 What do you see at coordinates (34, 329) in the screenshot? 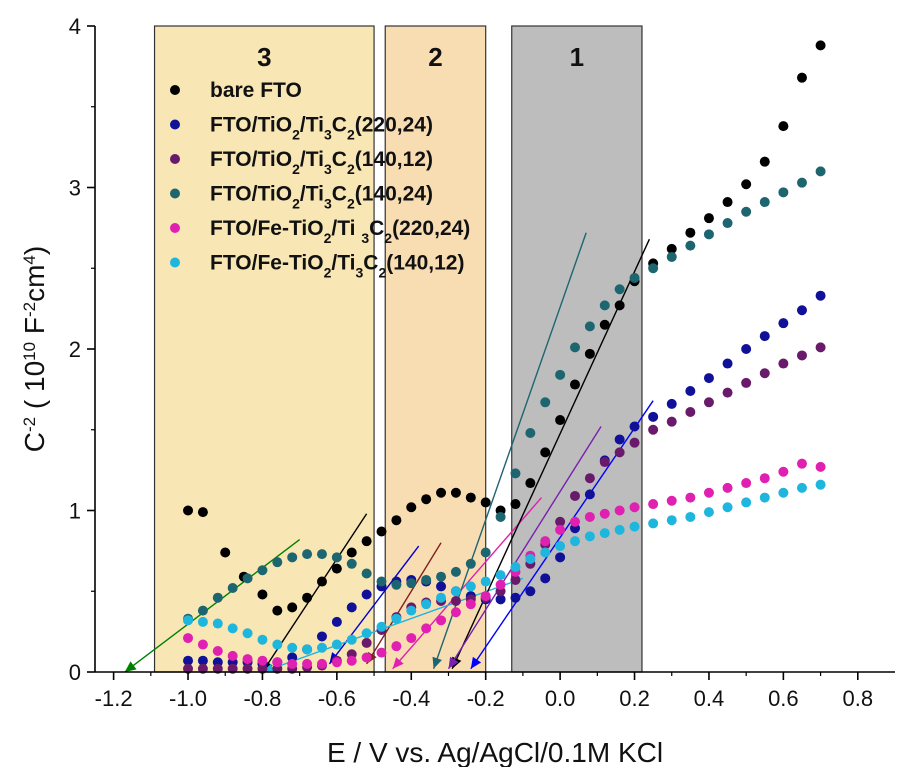
I see `y-title-part: F` at bounding box center [34, 329].